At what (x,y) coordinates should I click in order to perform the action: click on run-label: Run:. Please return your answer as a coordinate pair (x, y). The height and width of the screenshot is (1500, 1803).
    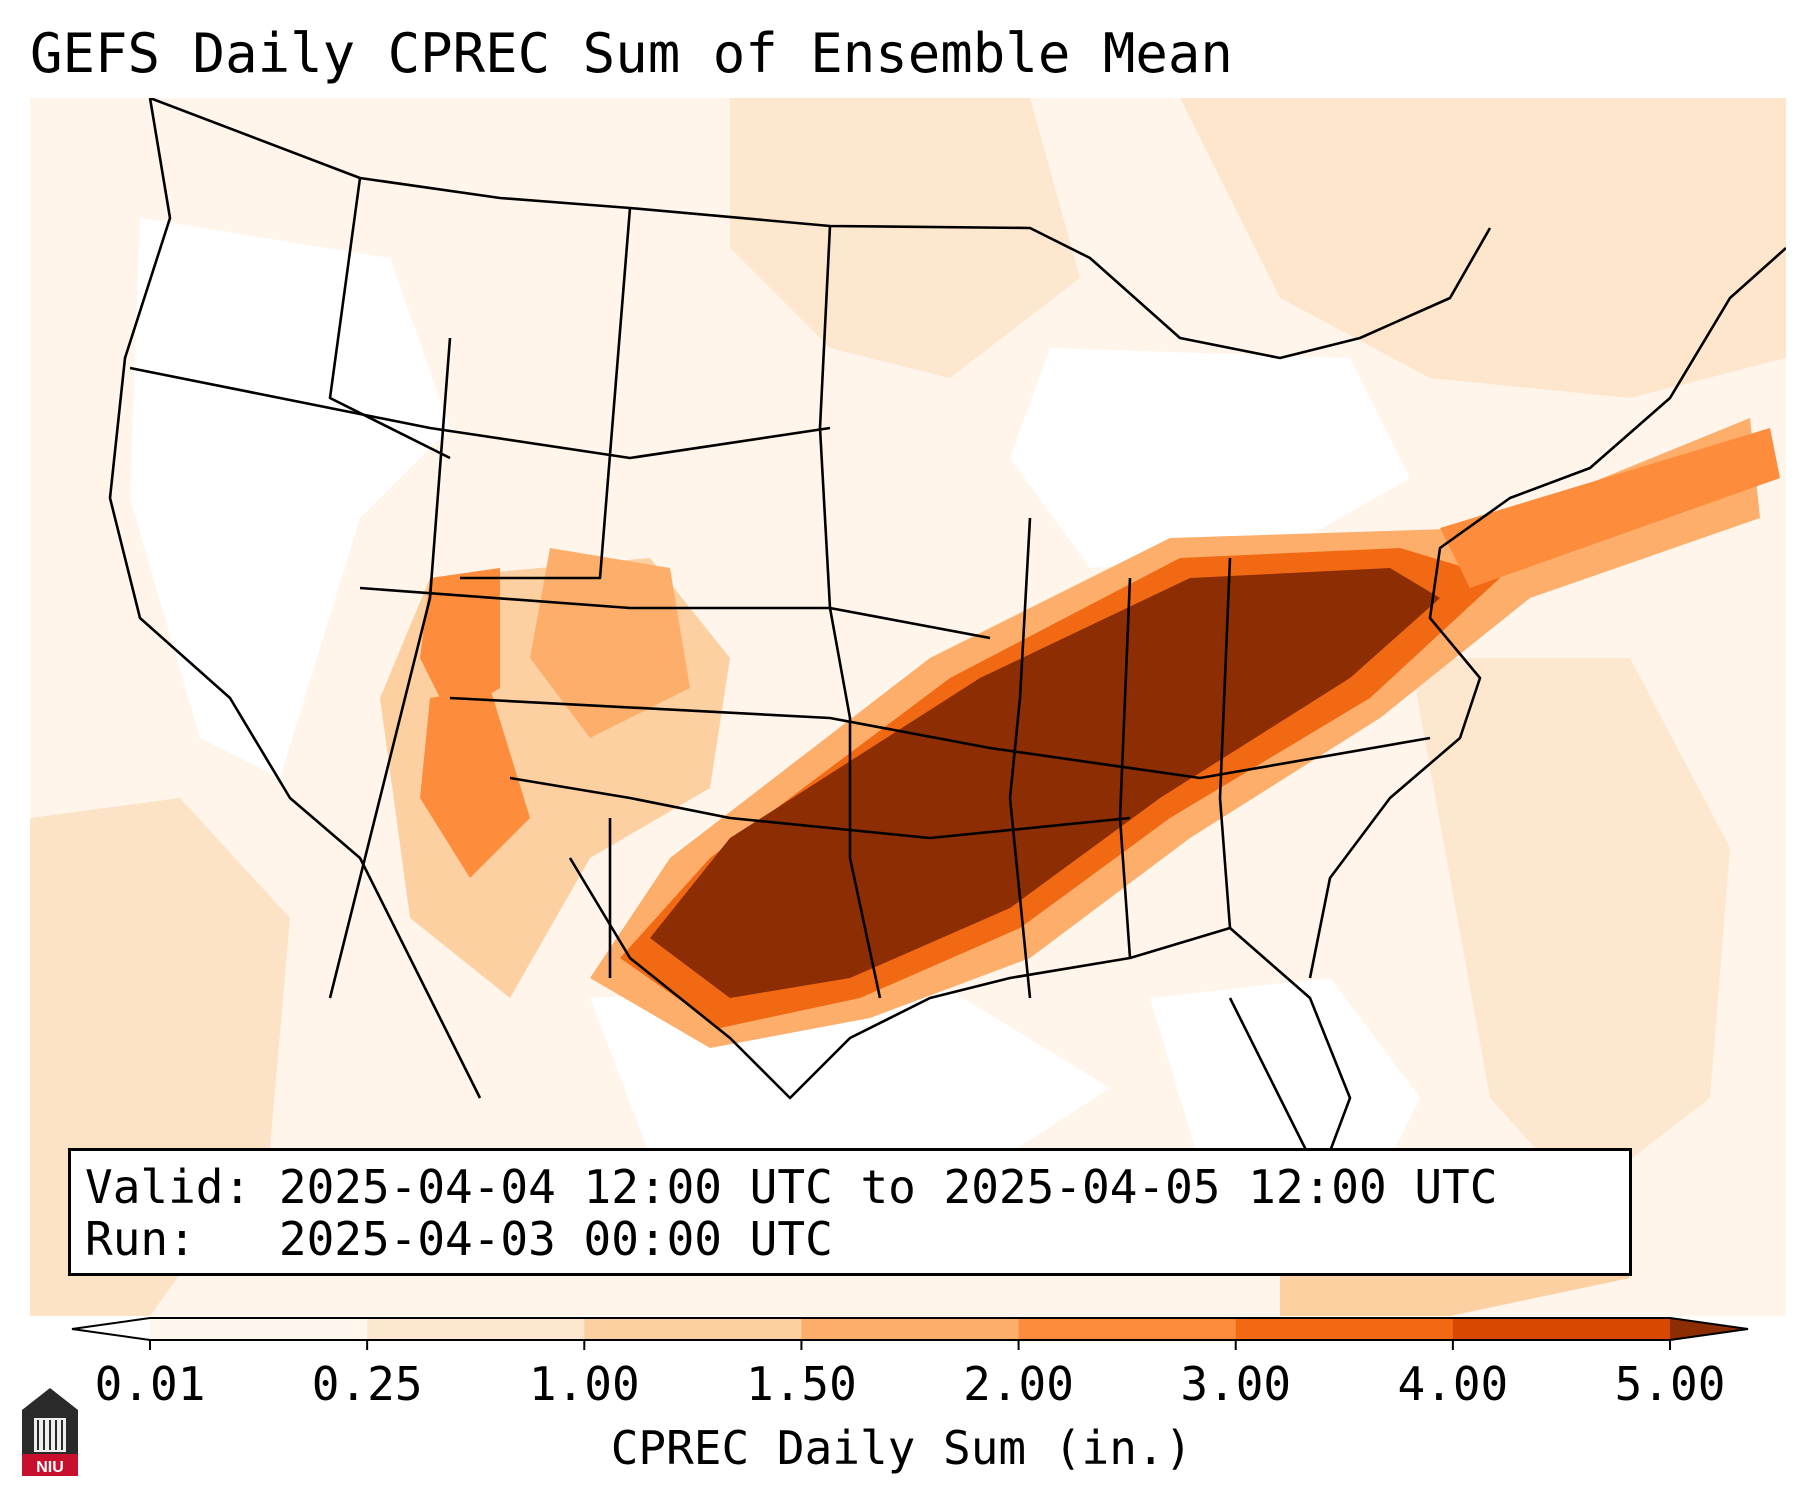
    Looking at the image, I should click on (140, 1239).